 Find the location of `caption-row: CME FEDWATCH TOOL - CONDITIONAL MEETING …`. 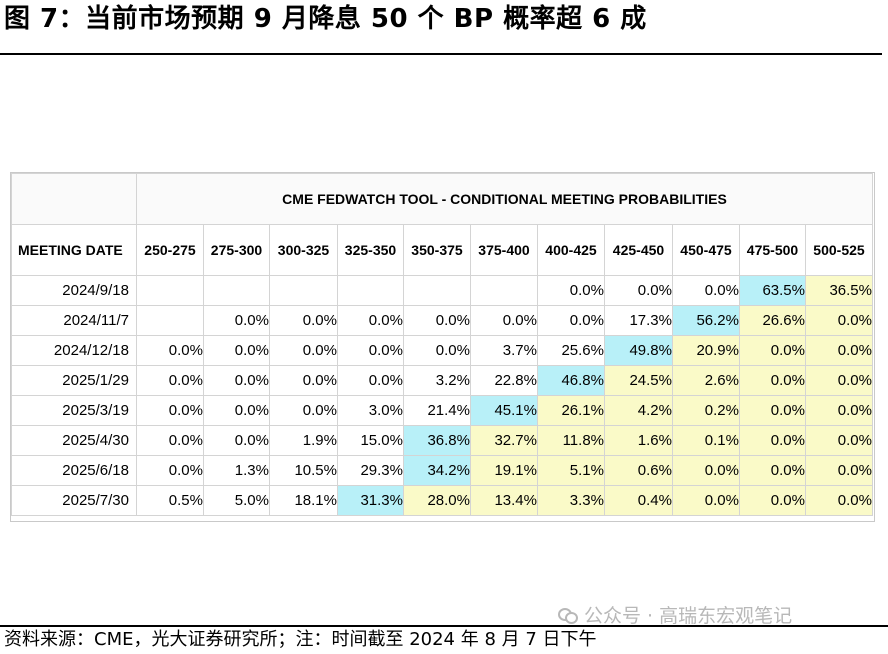

caption-row: CME FEDWATCH TOOL - CONDITIONAL MEETING … is located at coordinates (442, 199).